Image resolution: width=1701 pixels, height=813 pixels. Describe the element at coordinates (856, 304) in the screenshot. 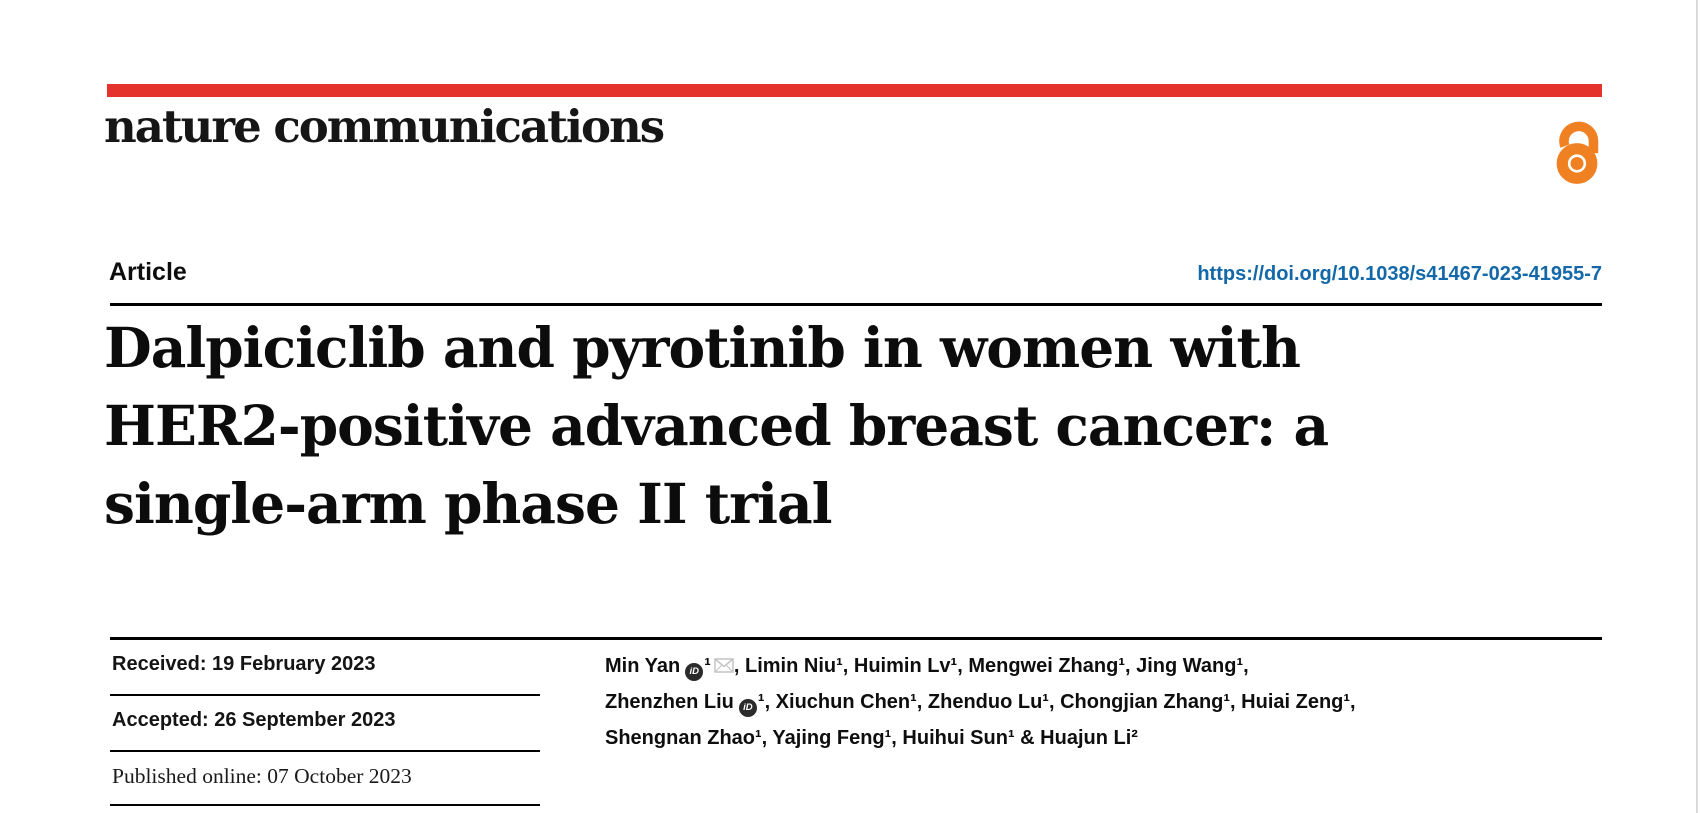

I see `header-divider` at that location.